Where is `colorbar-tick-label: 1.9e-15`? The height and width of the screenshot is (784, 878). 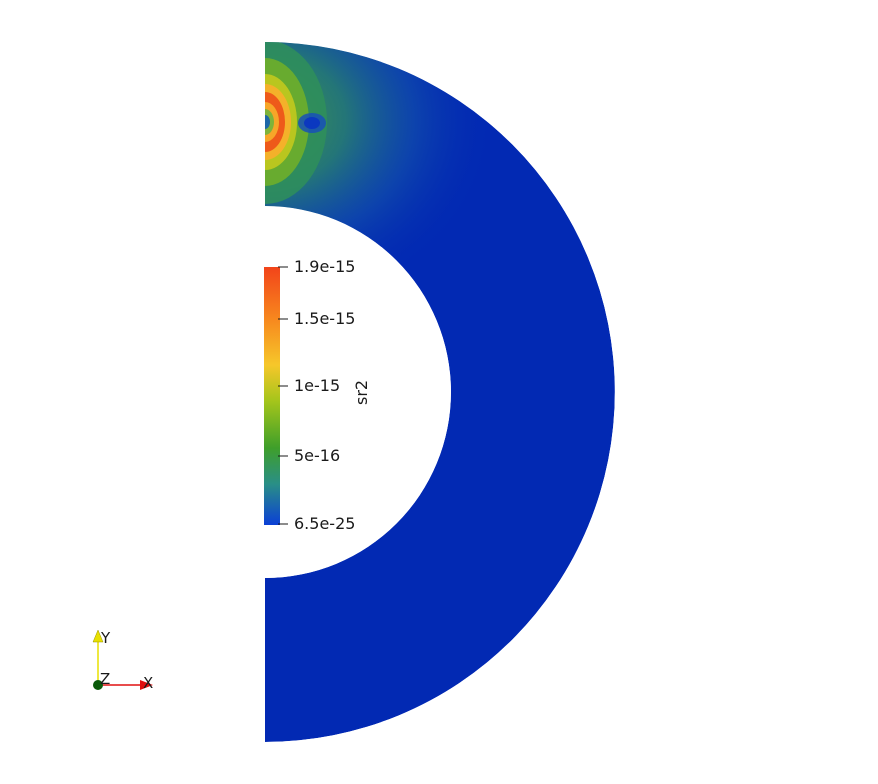
colorbar-tick-label: 1.9e-15 is located at coordinates (324, 266).